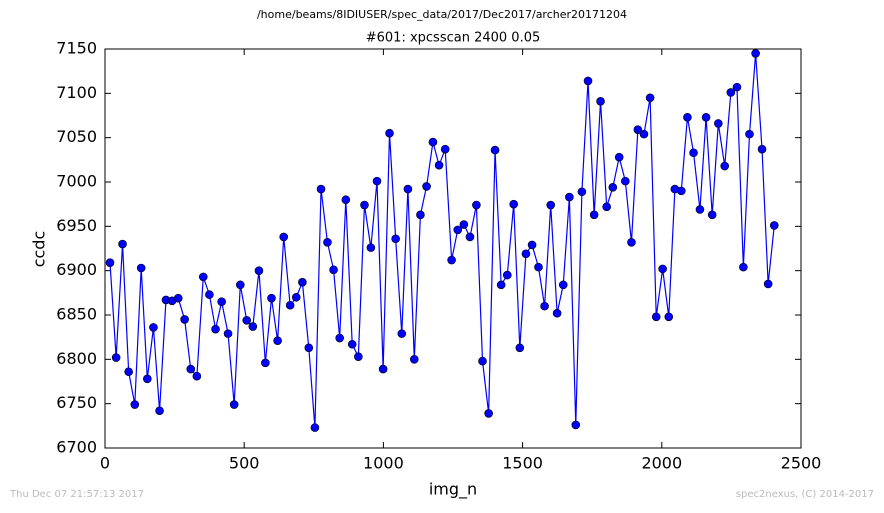 The height and width of the screenshot is (513, 884). I want to click on x-tick-label: 1500, so click(522, 463).